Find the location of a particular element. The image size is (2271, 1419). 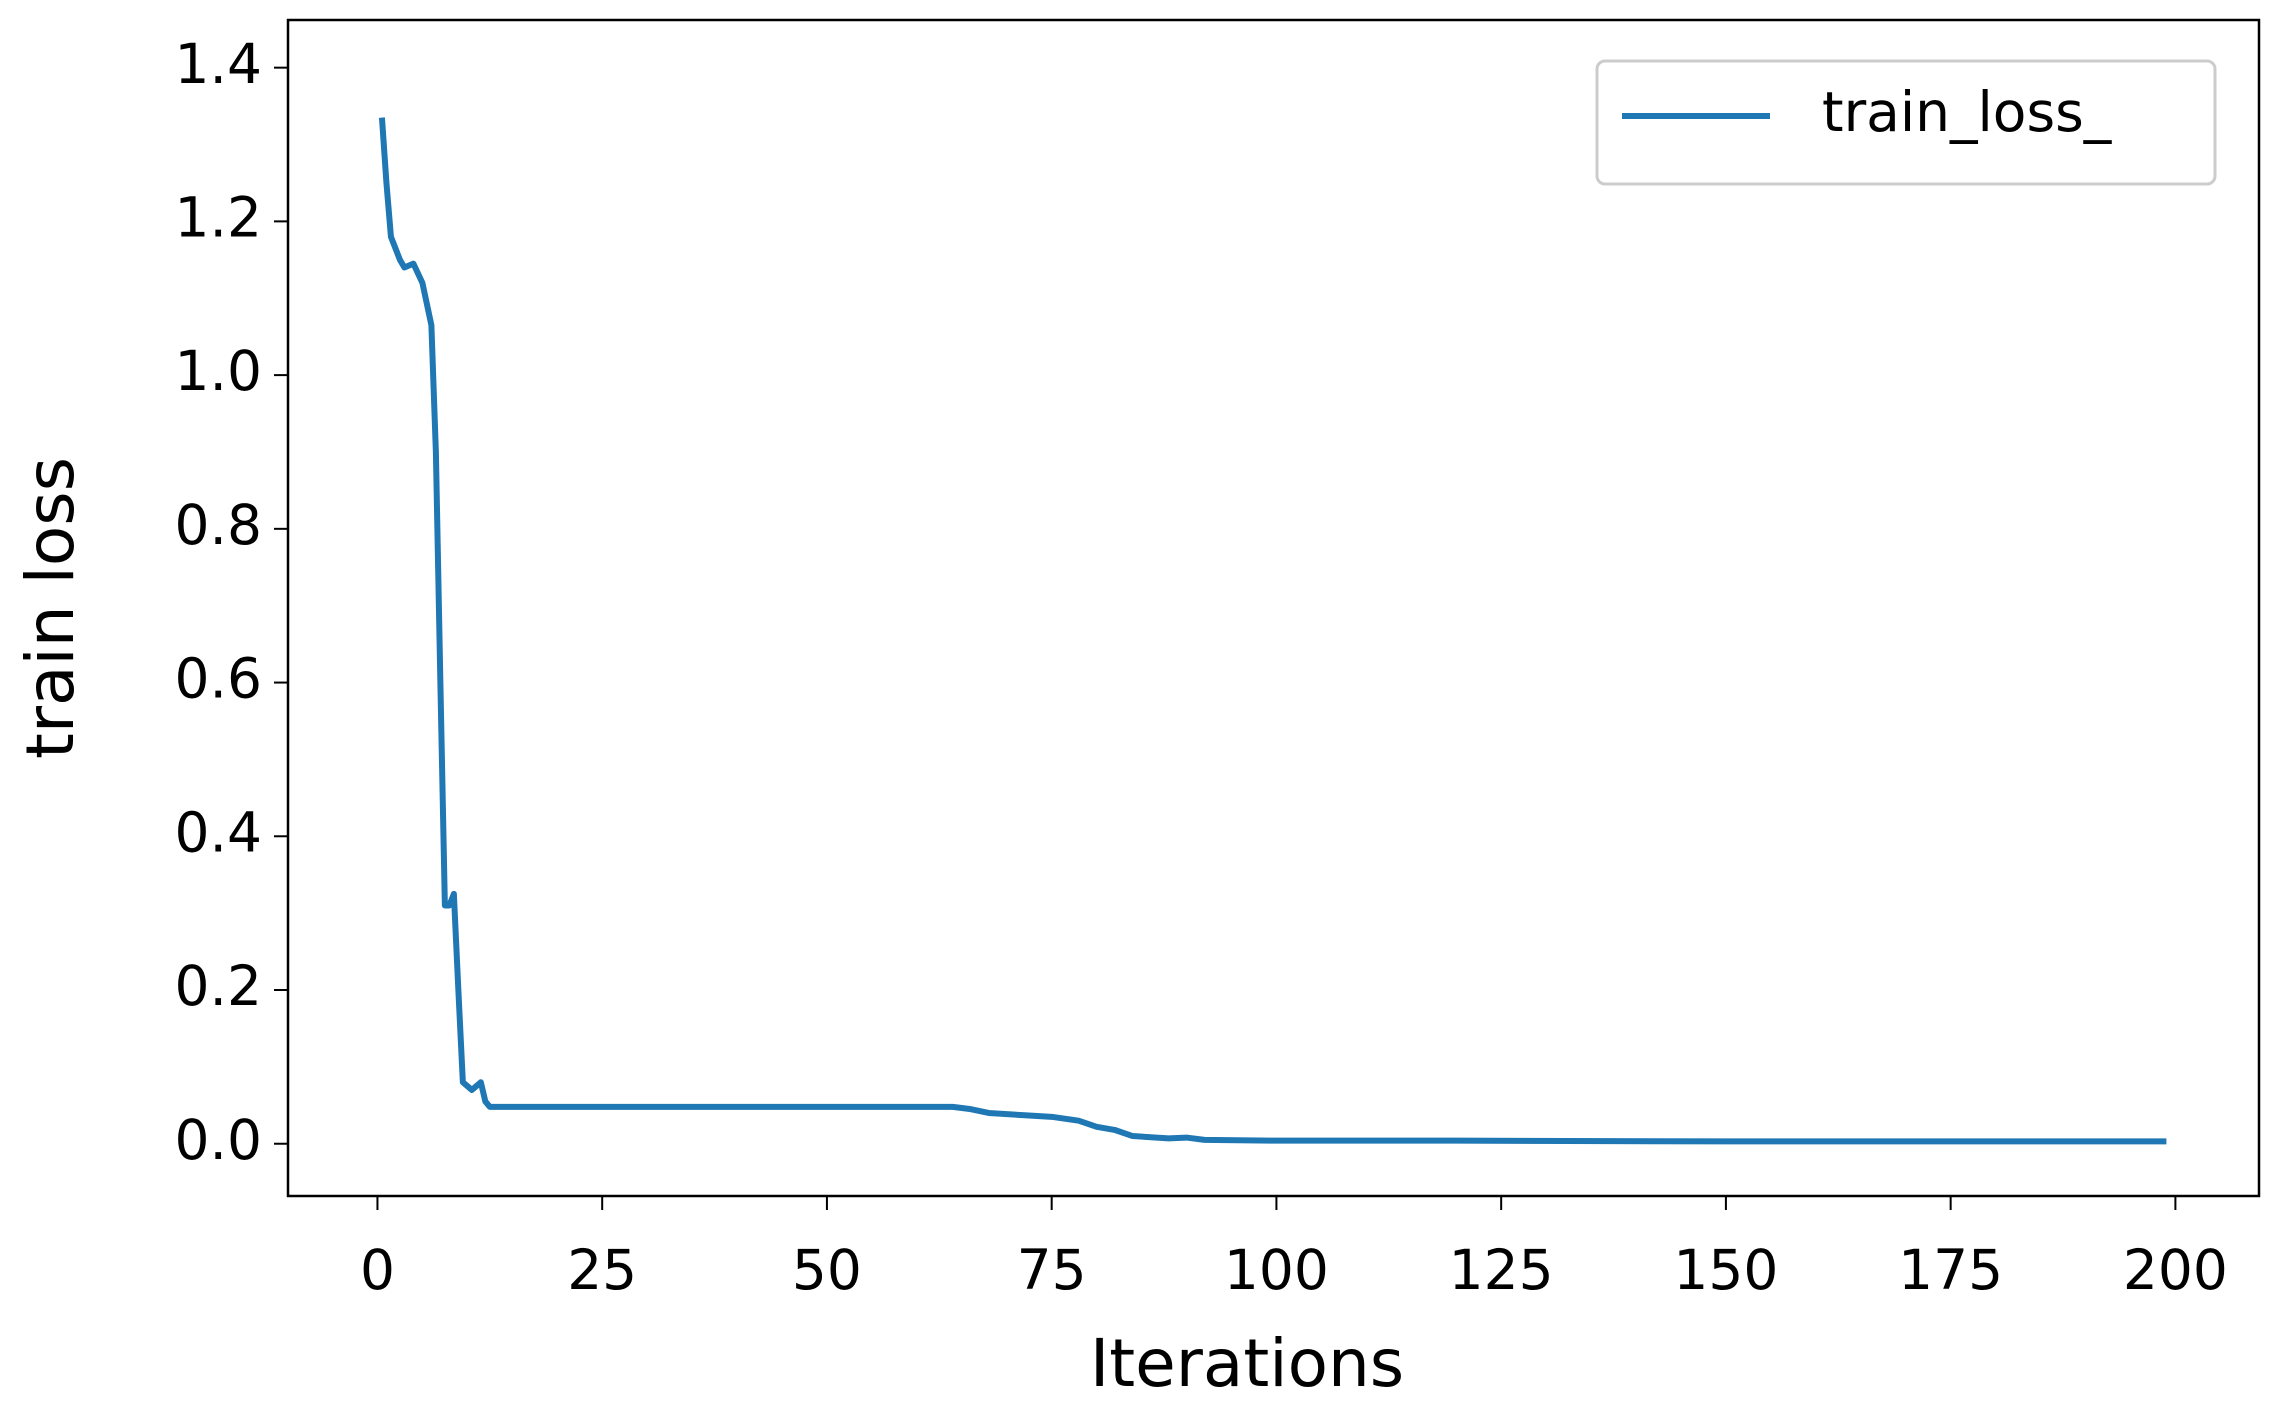

x-tick-label: 200 is located at coordinates (2175, 1270).